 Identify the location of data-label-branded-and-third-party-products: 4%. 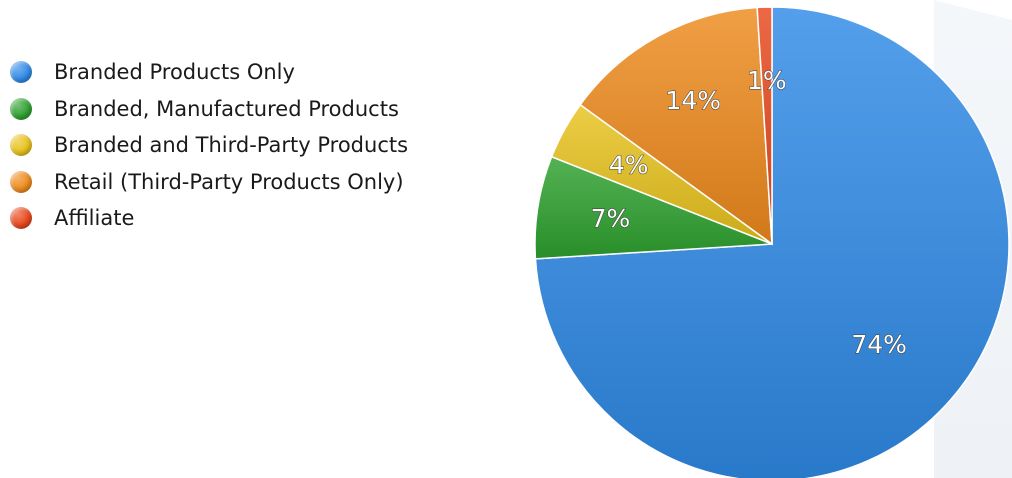
(629, 165).